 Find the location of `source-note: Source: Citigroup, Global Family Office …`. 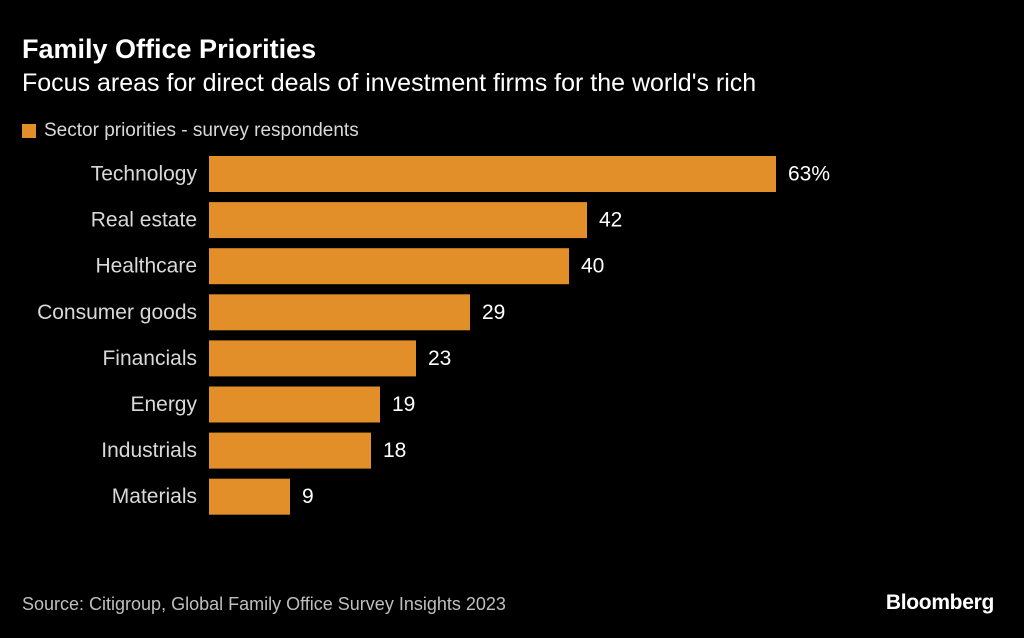

source-note: Source: Citigroup, Global Family Office … is located at coordinates (264, 604).